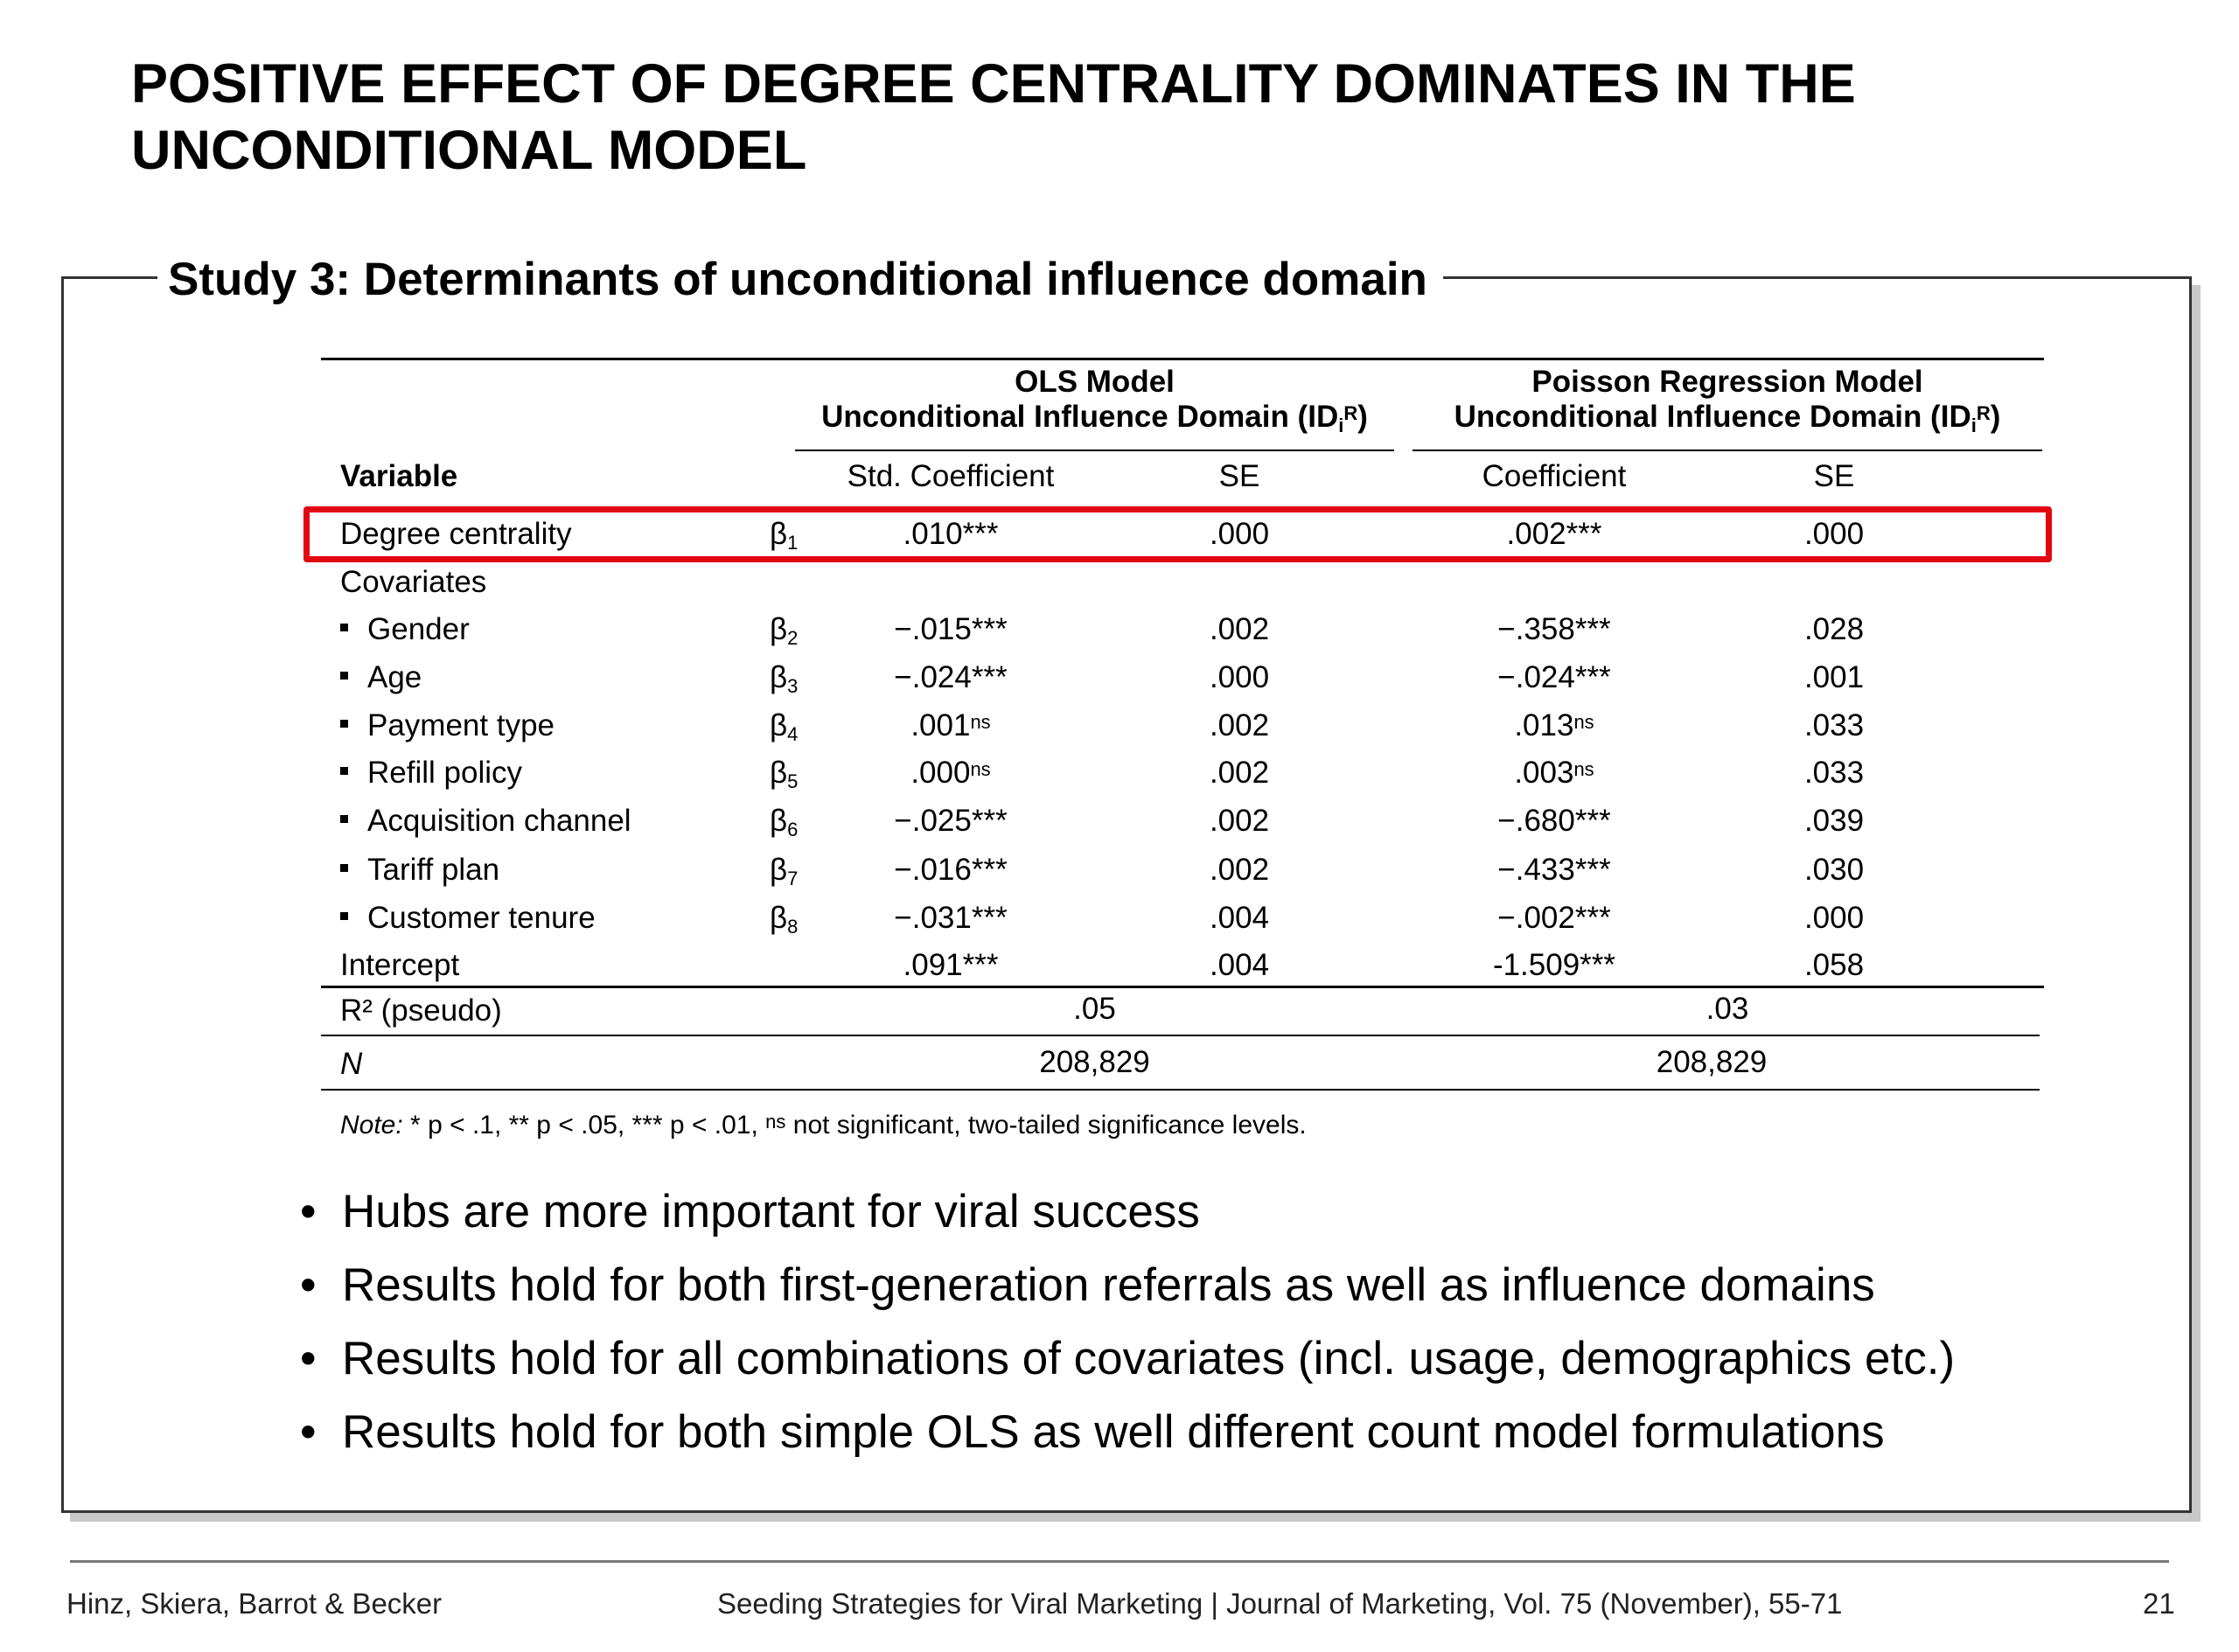  What do you see at coordinates (951, 918) in the screenshot?
I see `table-row-ols-coefficient: −.031***` at bounding box center [951, 918].